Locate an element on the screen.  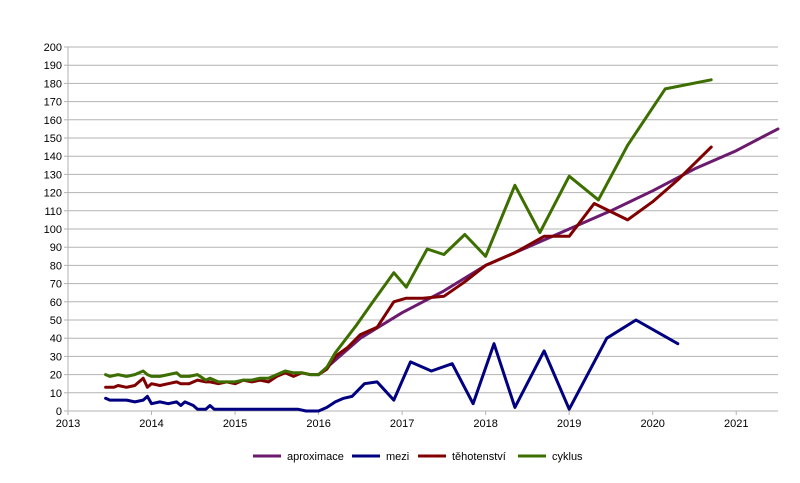
x-tick-label: 2014 is located at coordinates (151, 424).